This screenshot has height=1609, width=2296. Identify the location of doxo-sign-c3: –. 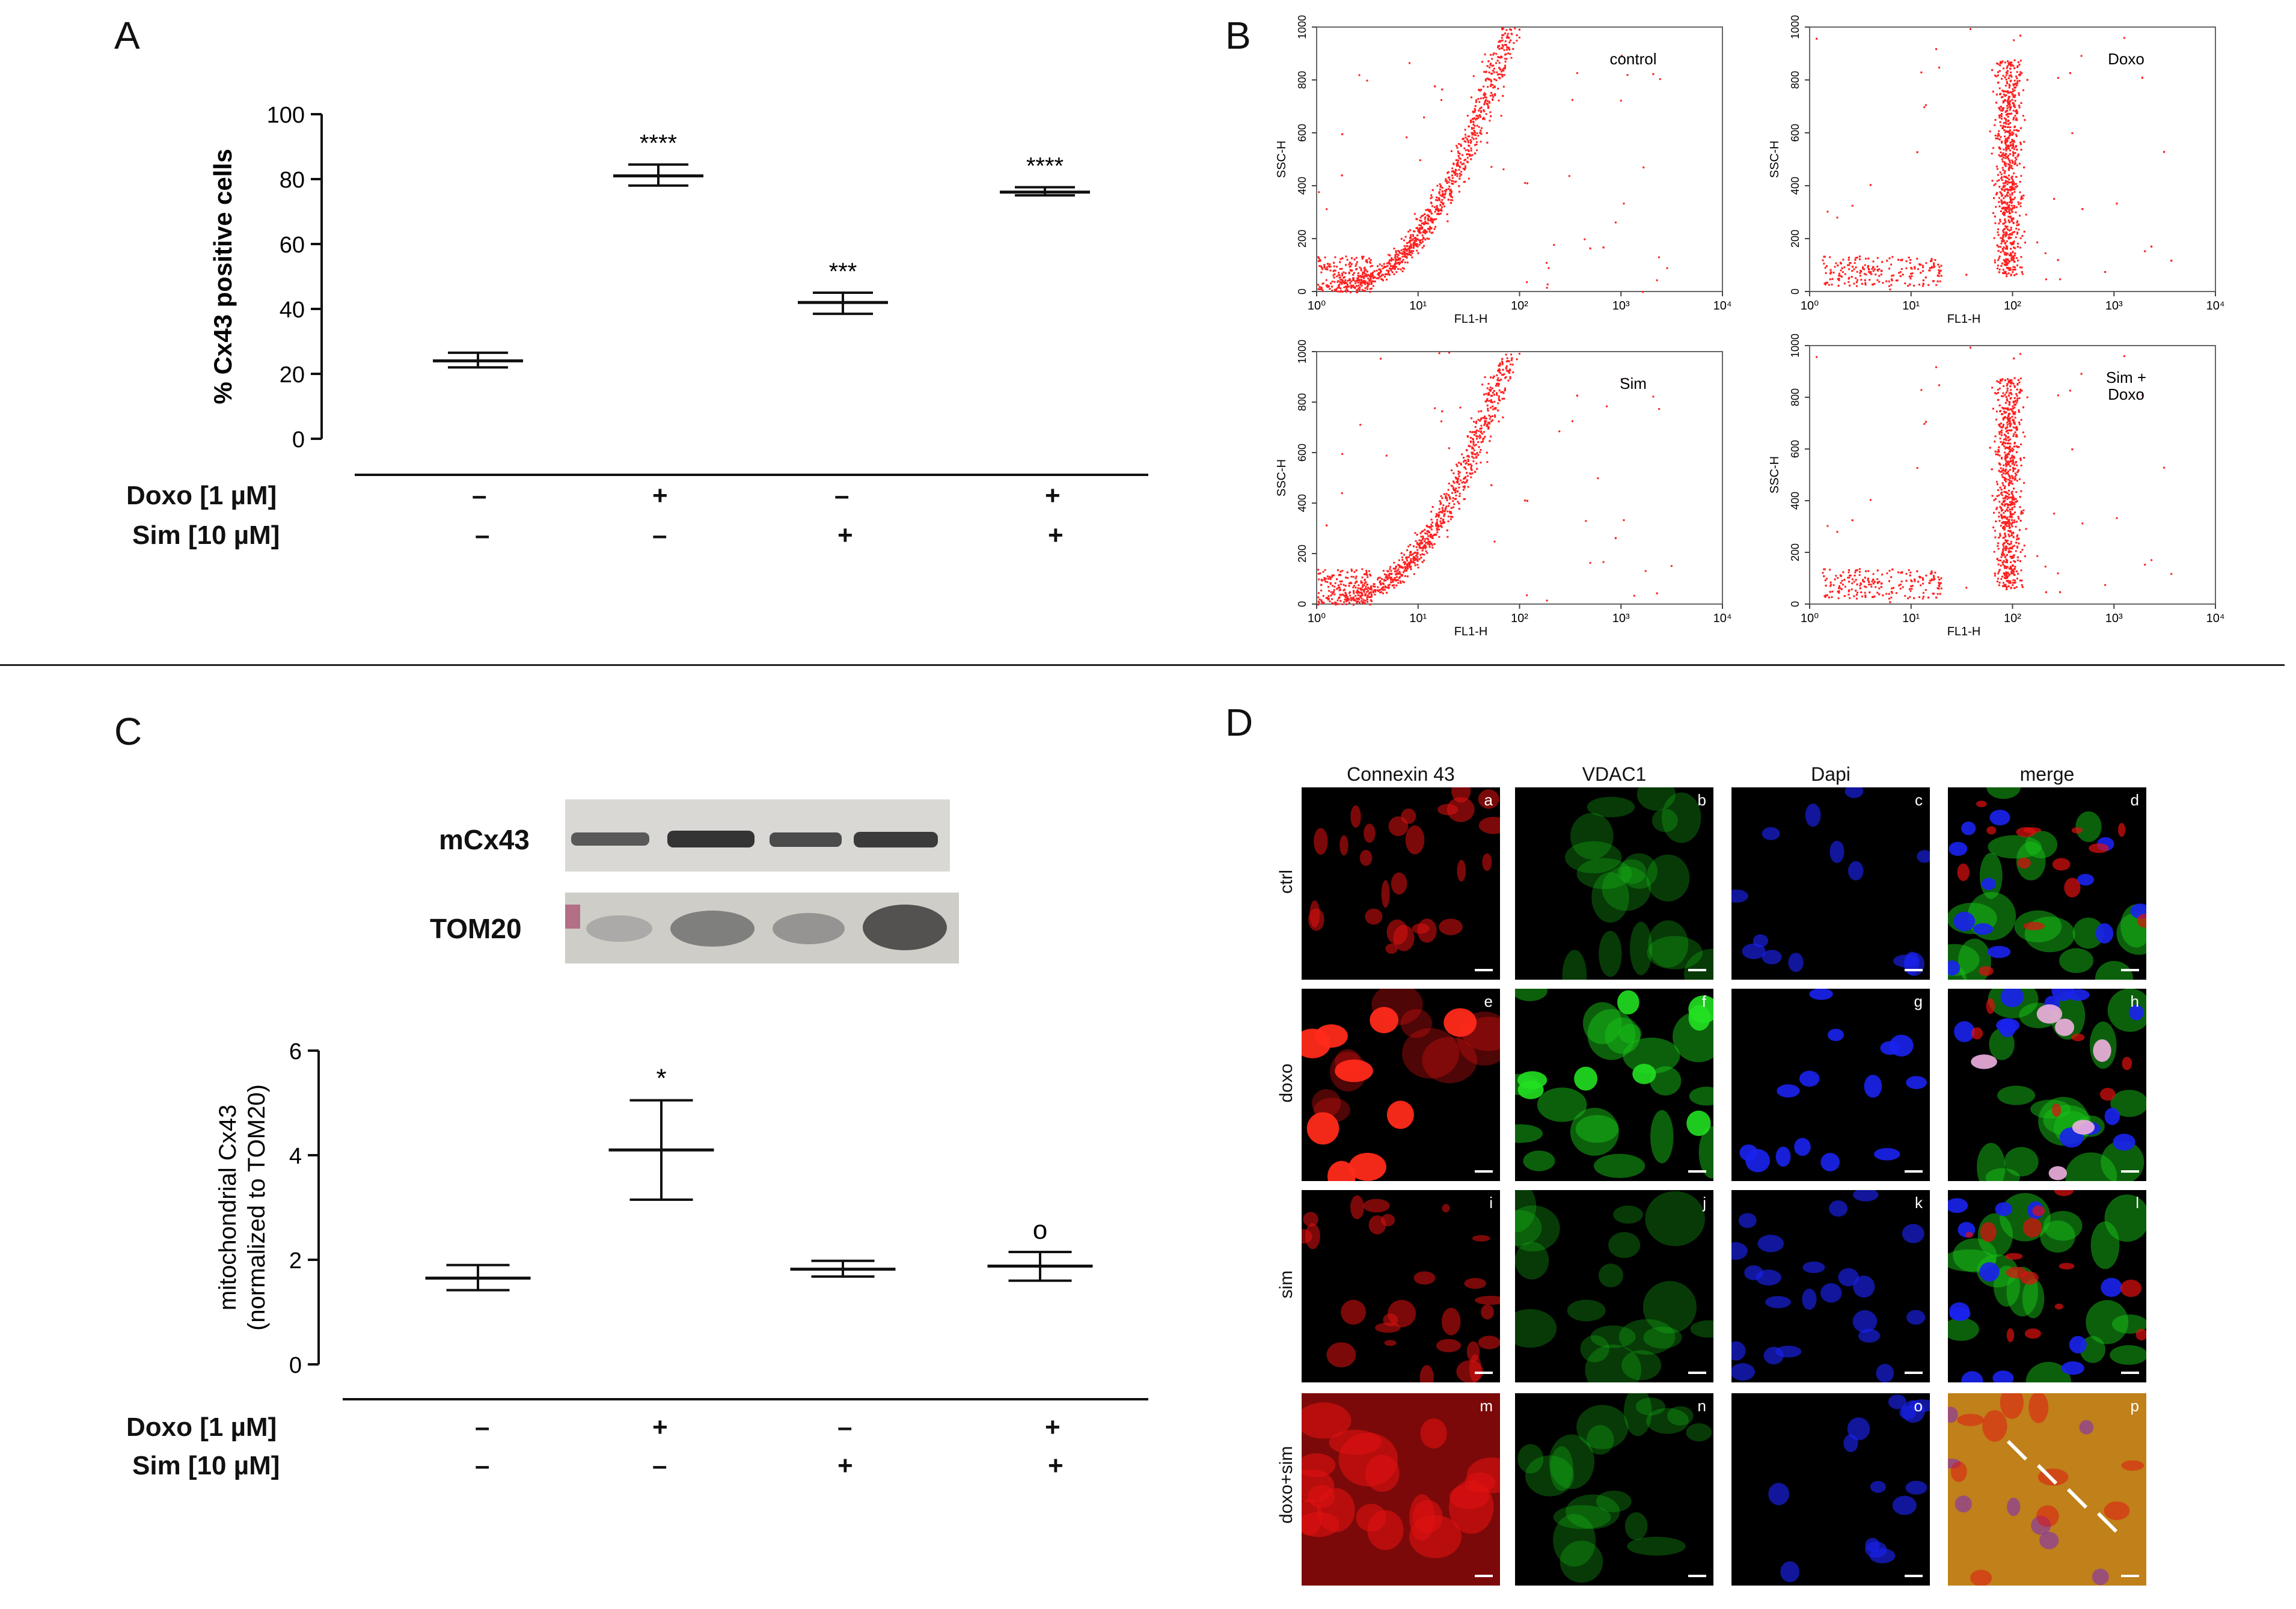
(845, 1427).